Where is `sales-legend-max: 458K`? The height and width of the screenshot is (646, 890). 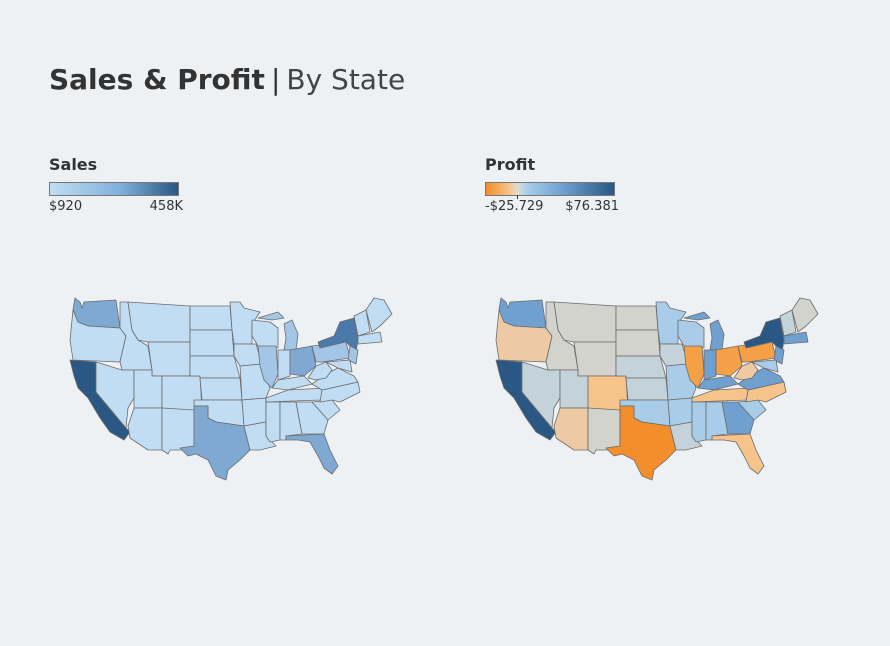 sales-legend-max: 458K is located at coordinates (166, 206).